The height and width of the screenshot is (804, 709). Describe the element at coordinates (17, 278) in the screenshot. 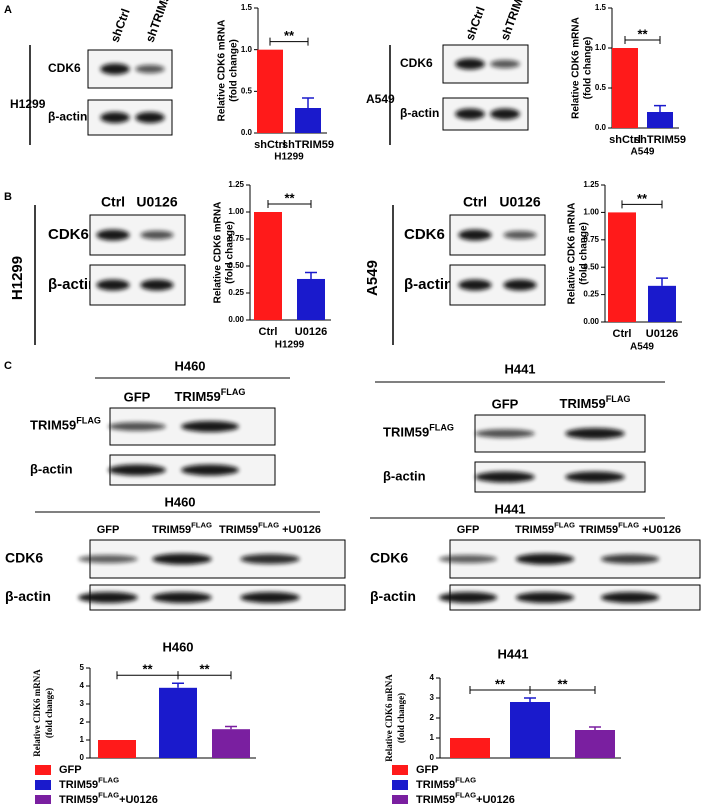

I see `cell-line-label: H1299` at that location.